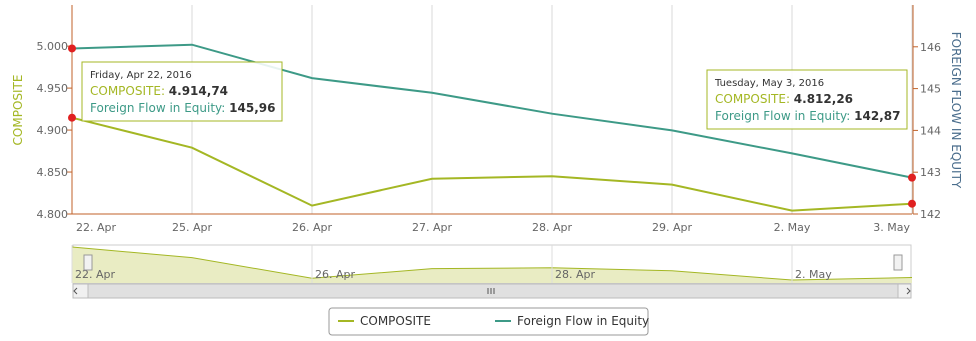 This screenshot has height=341, width=976. Describe the element at coordinates (552, 227) in the screenshot. I see `x-tick-label: 28. Apr` at that location.